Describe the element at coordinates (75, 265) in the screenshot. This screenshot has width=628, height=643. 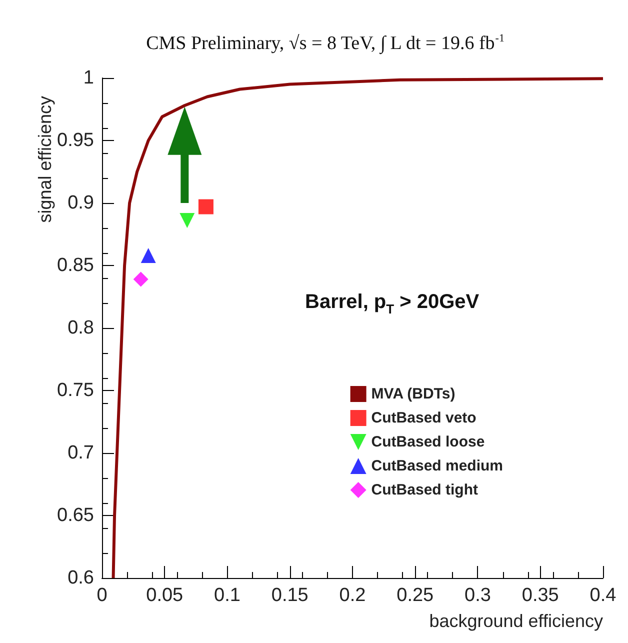
I see `y-tick-label: 0.85` at that location.